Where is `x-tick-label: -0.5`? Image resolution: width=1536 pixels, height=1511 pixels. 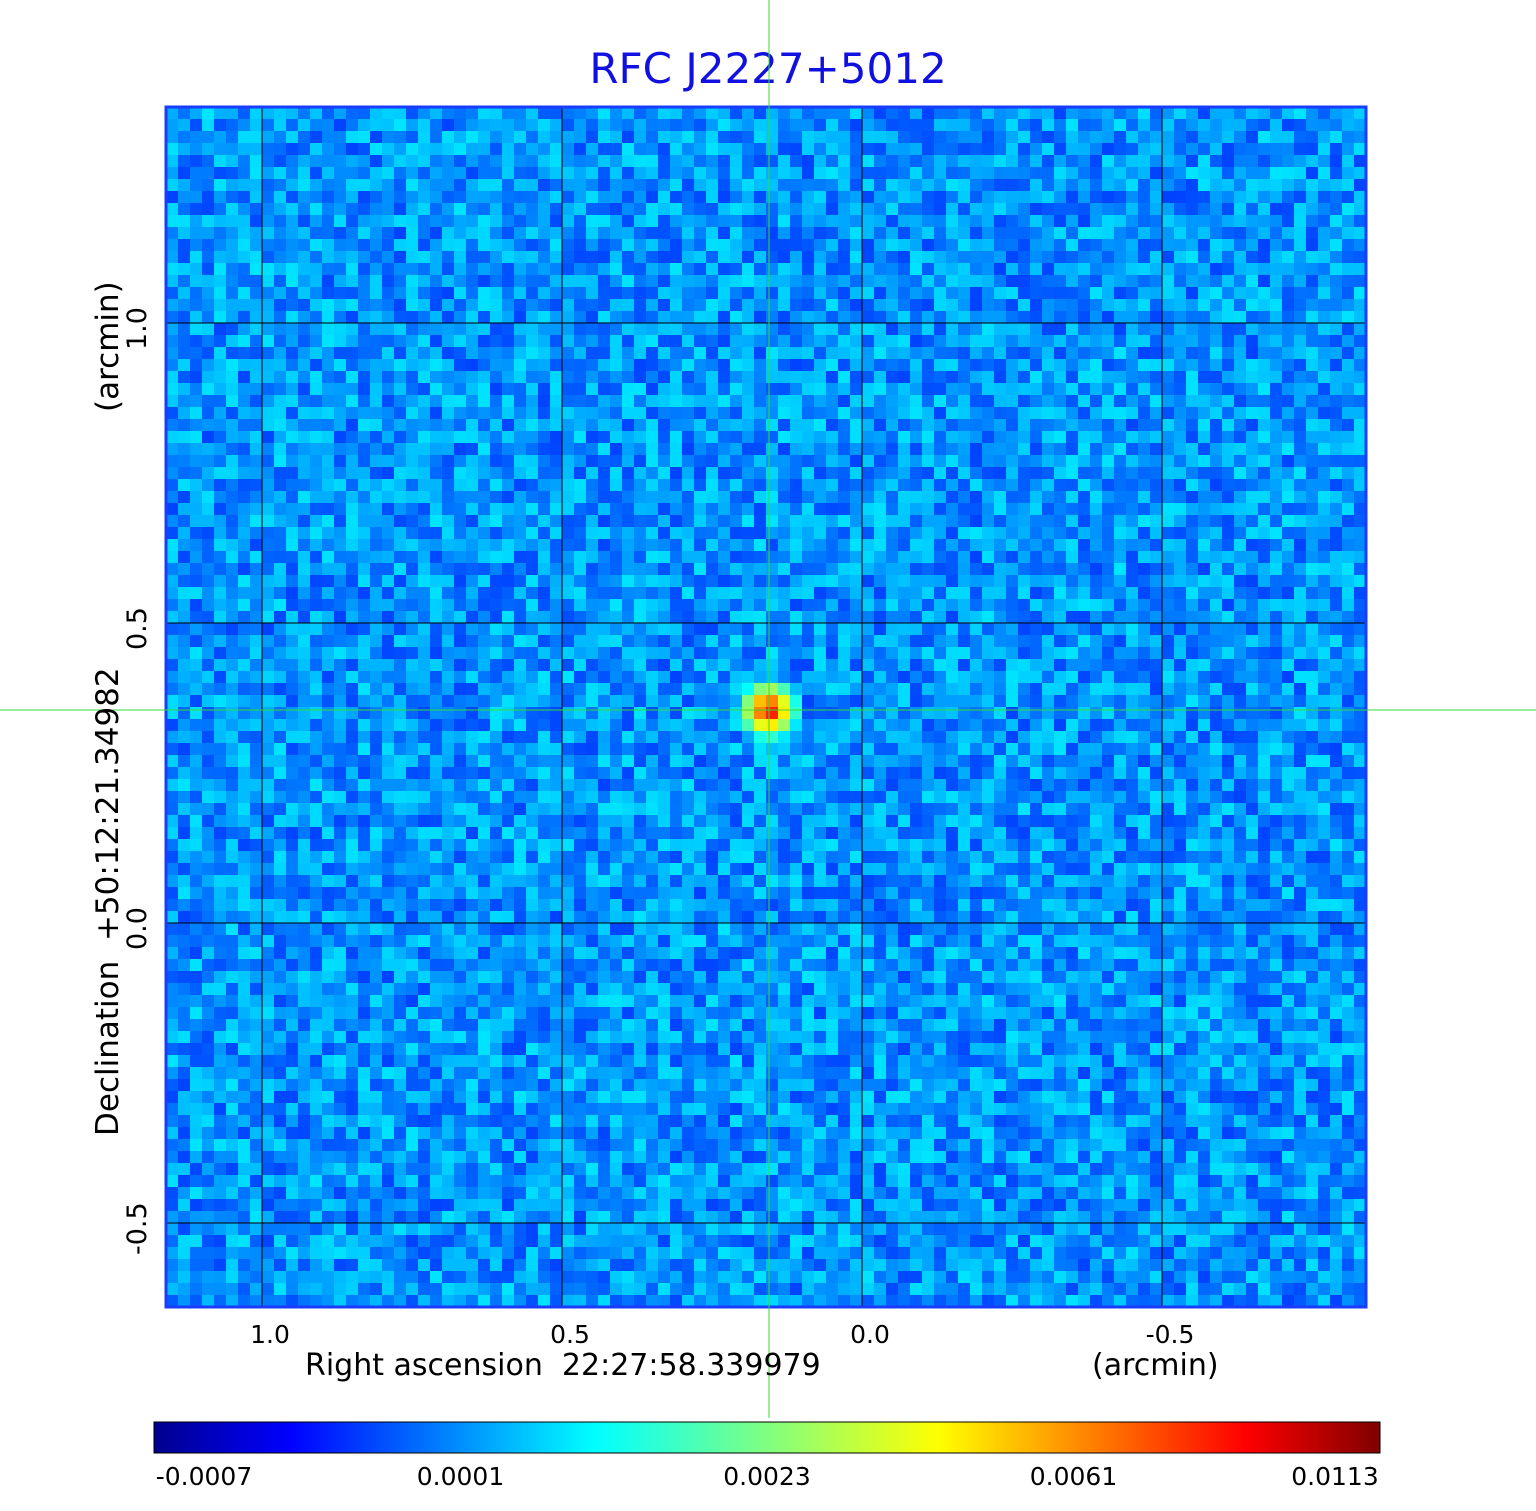 x-tick-label: -0.5 is located at coordinates (1170, 1334).